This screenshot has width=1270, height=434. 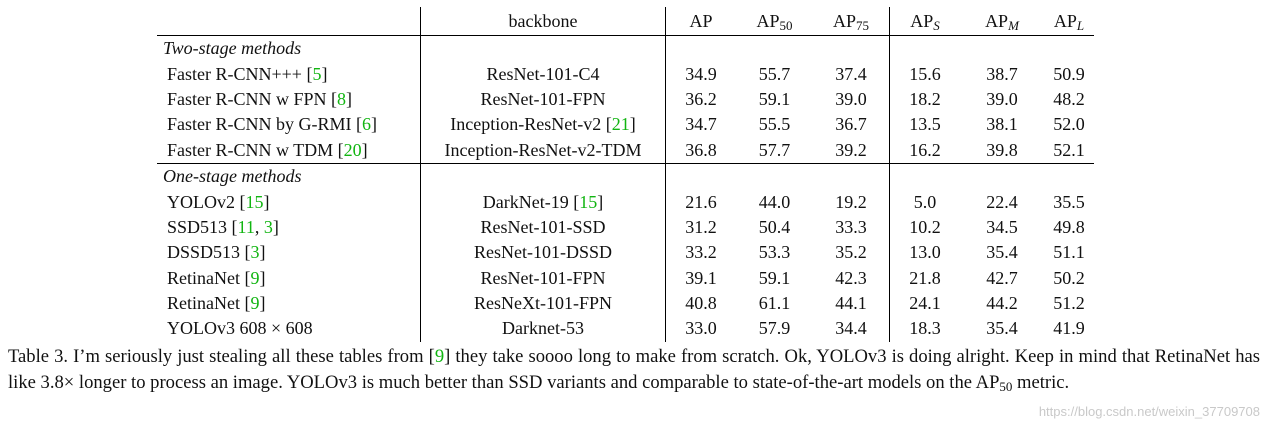 I want to click on backbone-cell: DarkNet-19 [15], so click(x=543, y=202).